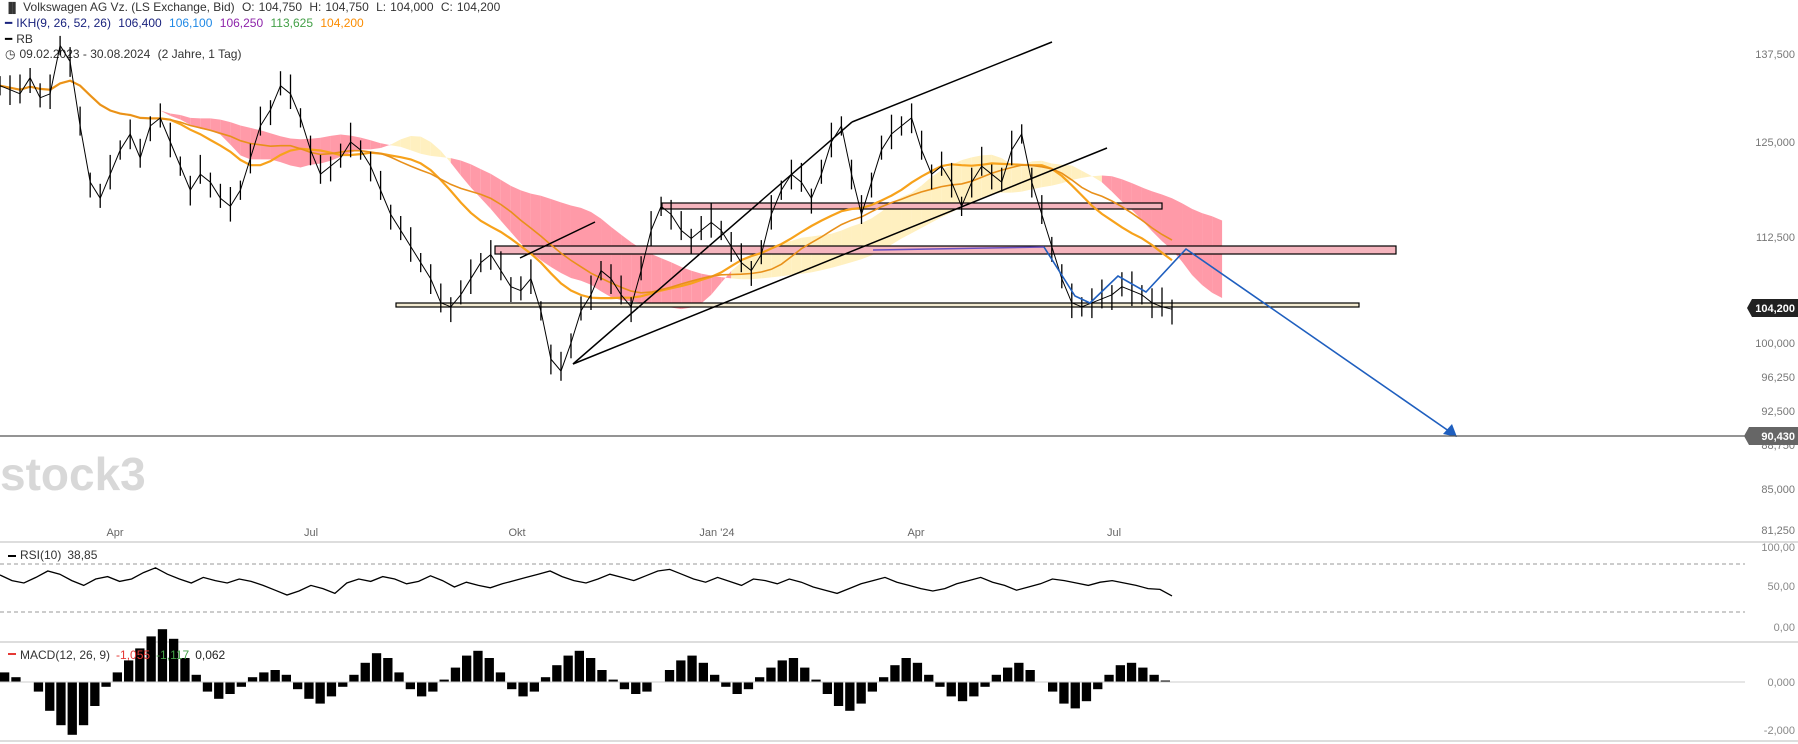 Image resolution: width=1798 pixels, height=744 pixels. Describe the element at coordinates (9, 39) in the screenshot. I see `rb-swatch-icon: ━` at that location.